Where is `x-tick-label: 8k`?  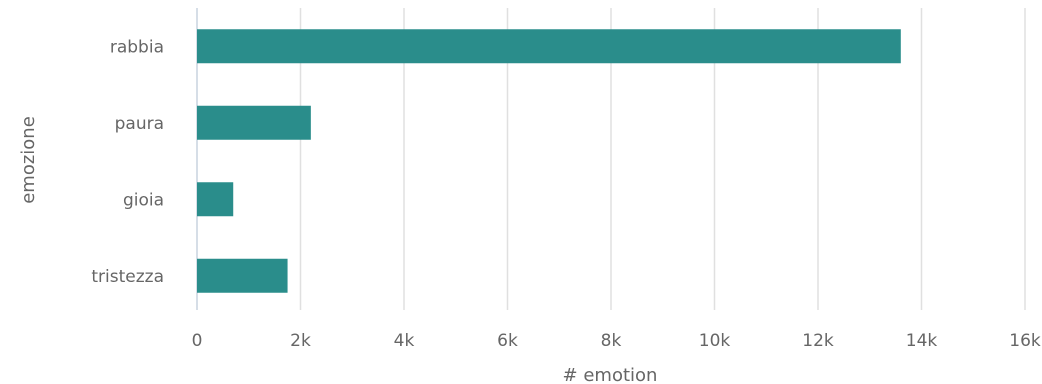 x-tick-label: 8k is located at coordinates (611, 341).